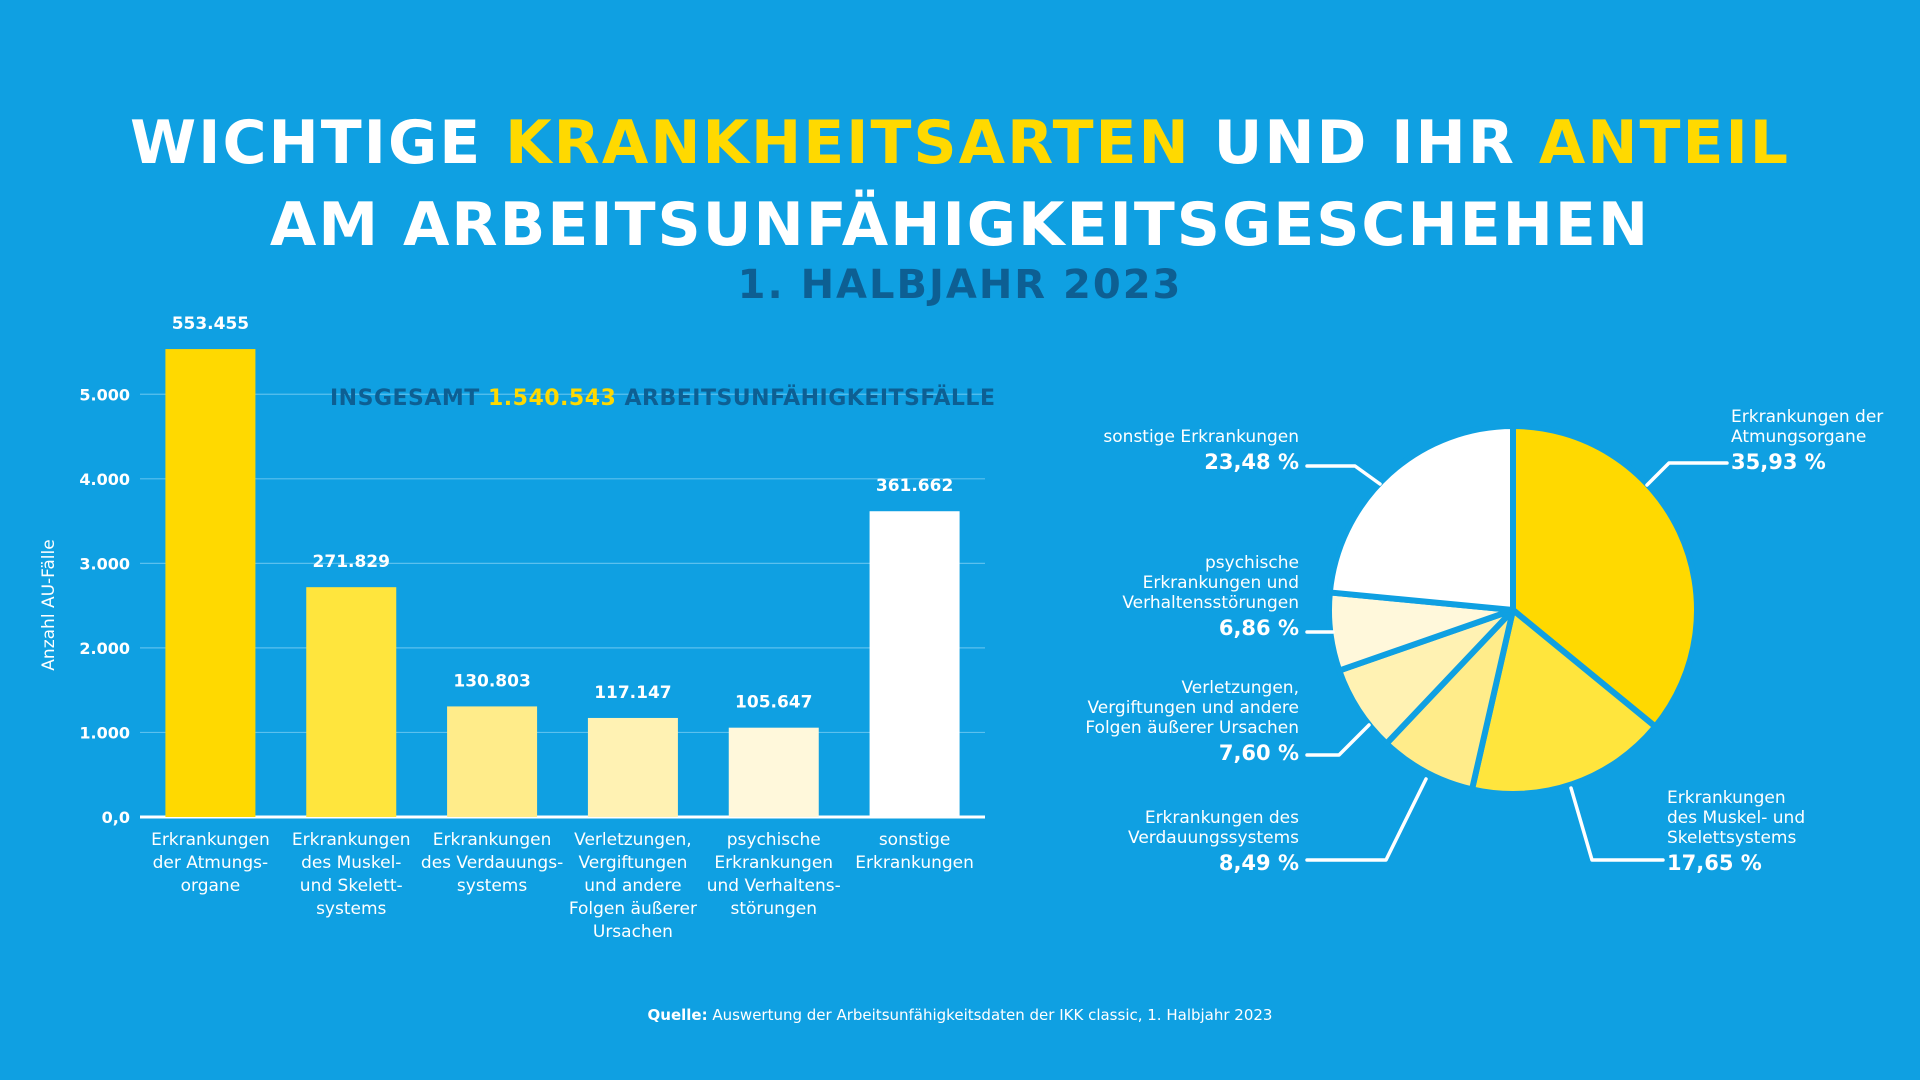 The width and height of the screenshot is (1920, 1080). What do you see at coordinates (1258, 753) in the screenshot?
I see `pie-slice-percent: 7,60 %` at bounding box center [1258, 753].